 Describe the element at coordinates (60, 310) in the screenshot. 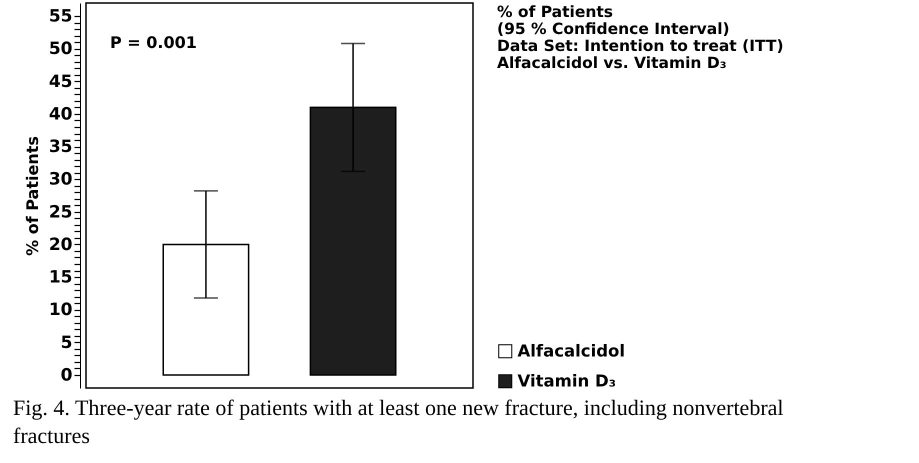

I see `y-tick-label: 10` at that location.